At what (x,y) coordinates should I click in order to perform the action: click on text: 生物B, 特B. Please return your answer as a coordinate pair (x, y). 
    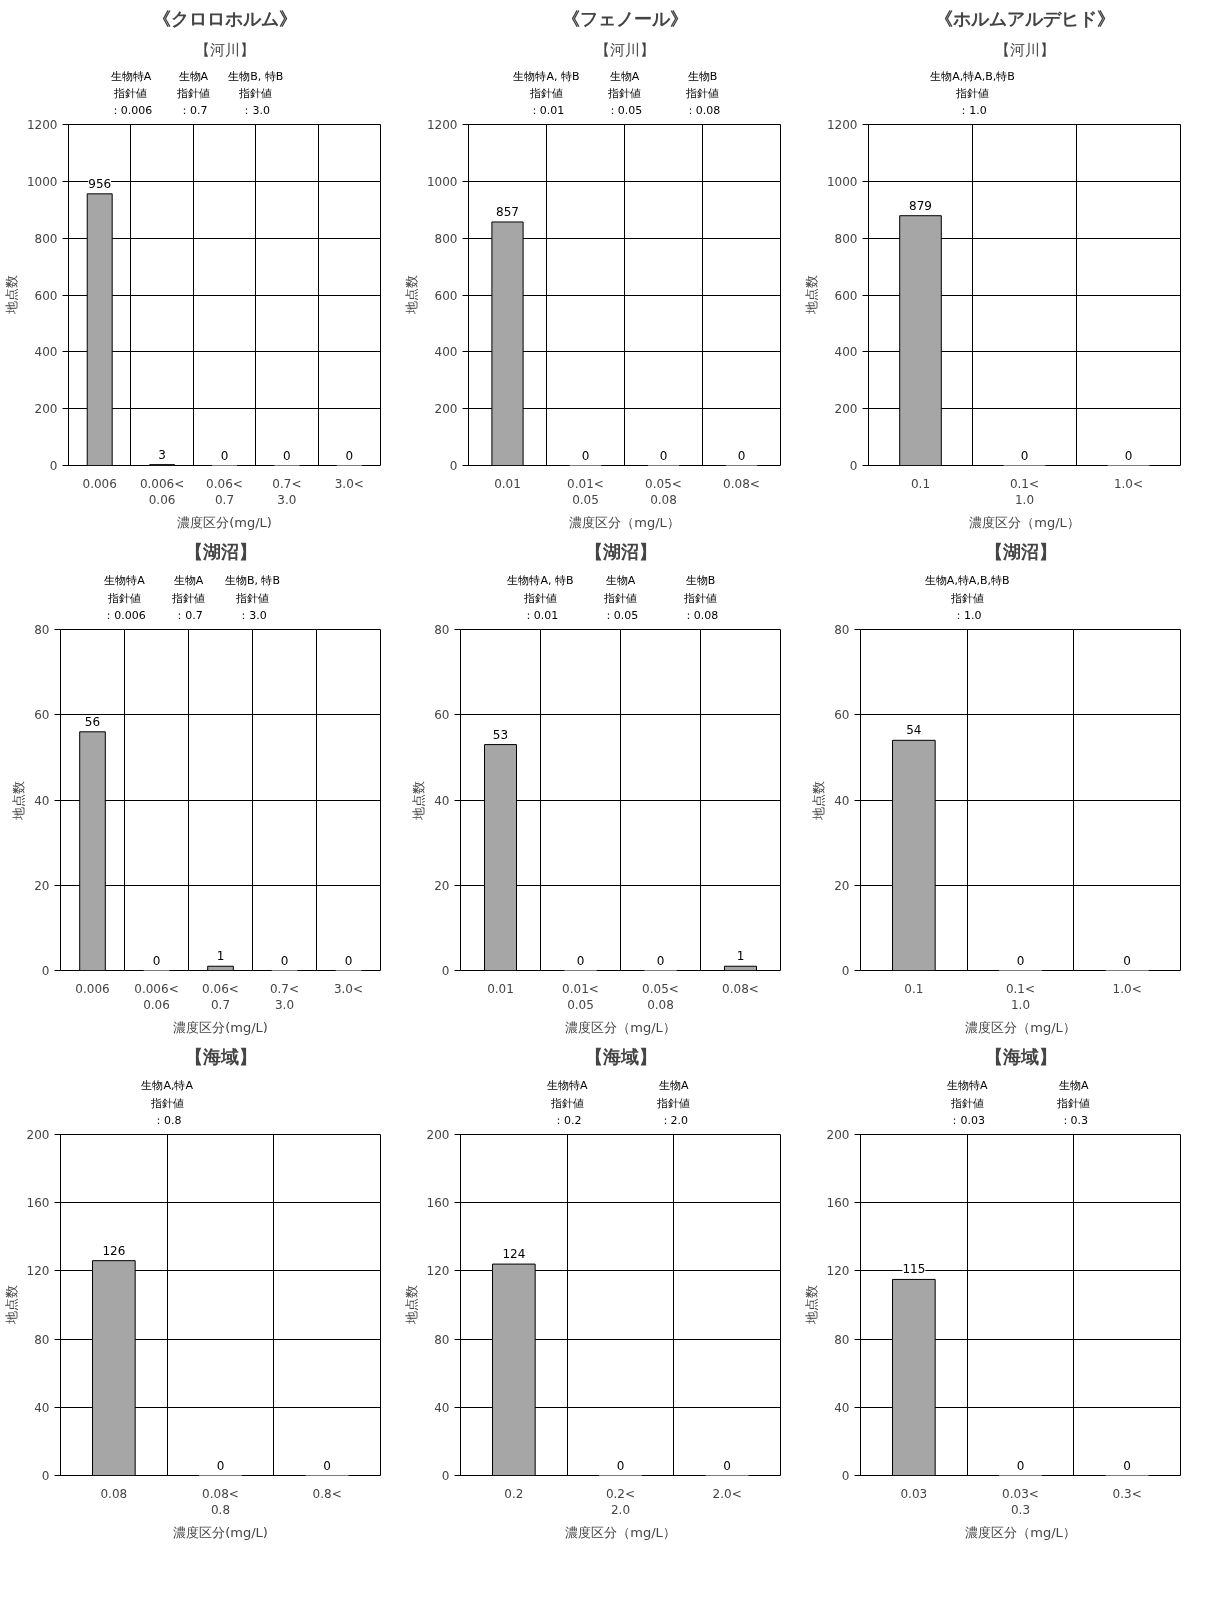
    Looking at the image, I should click on (256, 77).